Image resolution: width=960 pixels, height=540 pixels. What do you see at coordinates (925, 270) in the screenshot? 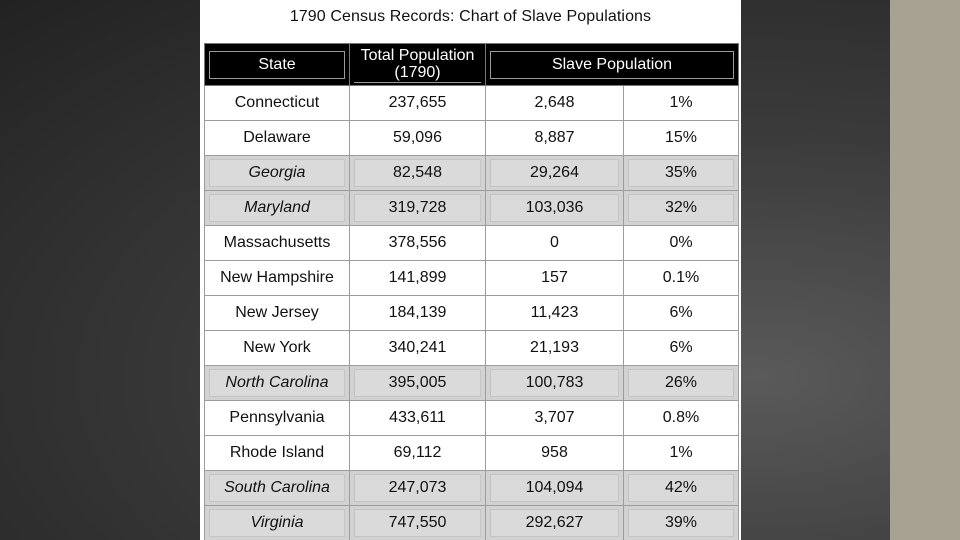
I see `side-strip` at bounding box center [925, 270].